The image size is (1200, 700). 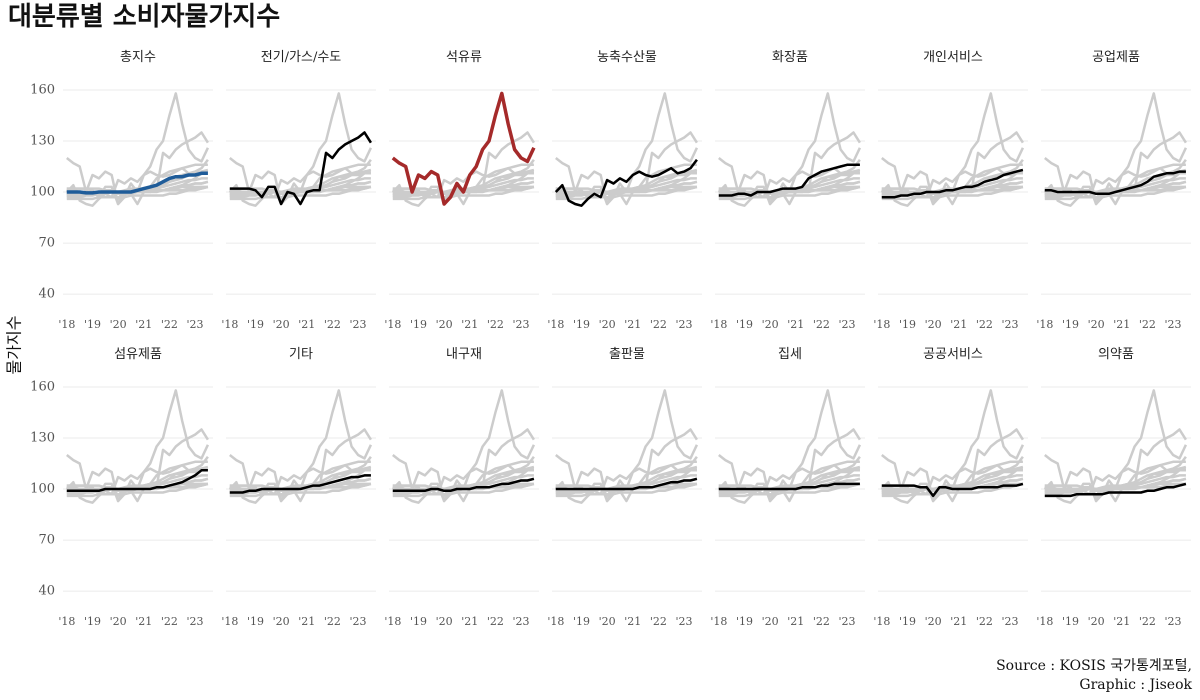 What do you see at coordinates (301, 354) in the screenshot?
I see `facet-title: 기타` at bounding box center [301, 354].